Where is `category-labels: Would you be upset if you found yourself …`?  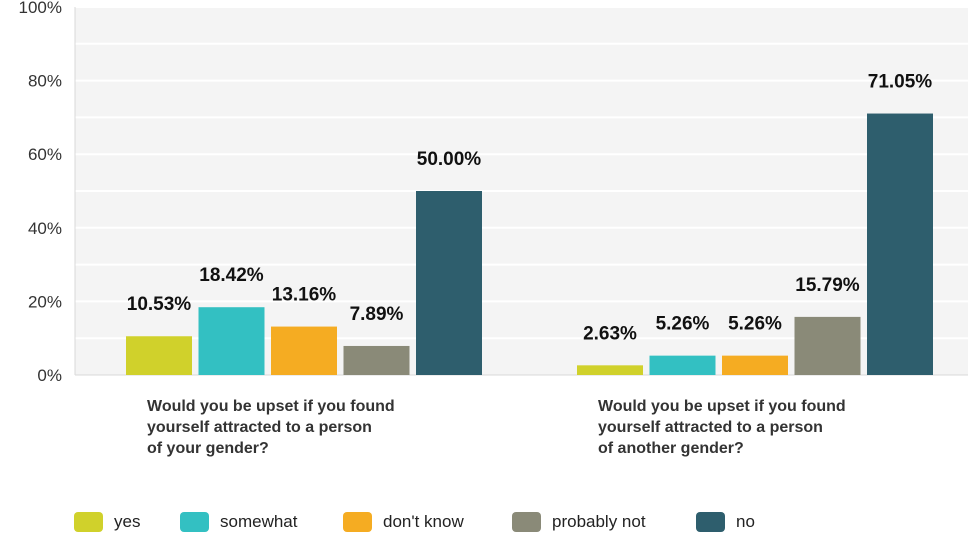 category-labels: Would you be upset if you found yourself … is located at coordinates (496, 427).